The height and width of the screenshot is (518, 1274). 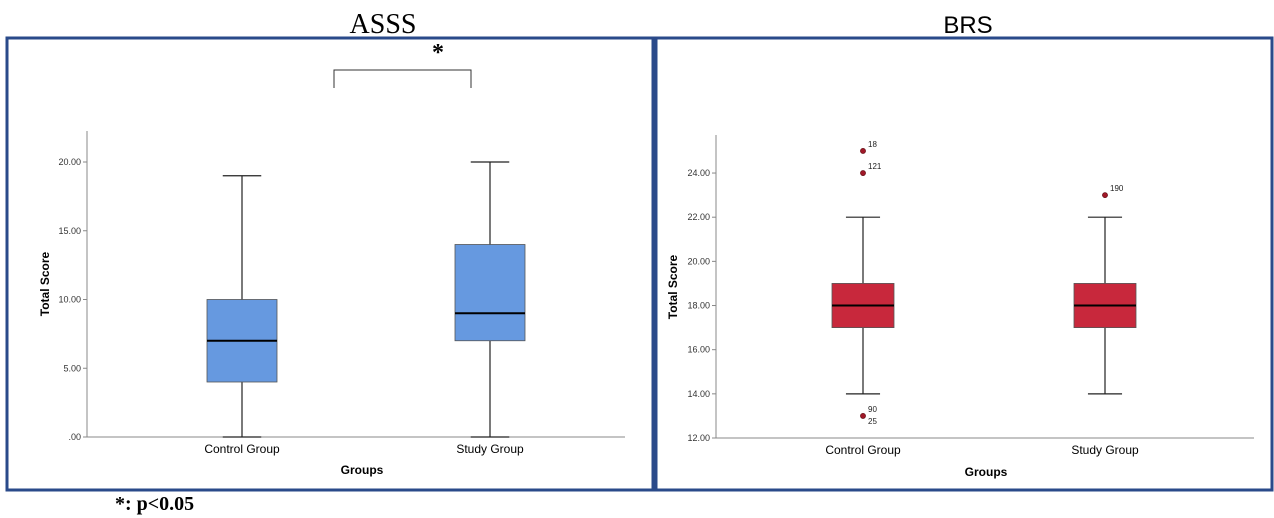 I want to click on brs-title: BRS, so click(x=967, y=25).